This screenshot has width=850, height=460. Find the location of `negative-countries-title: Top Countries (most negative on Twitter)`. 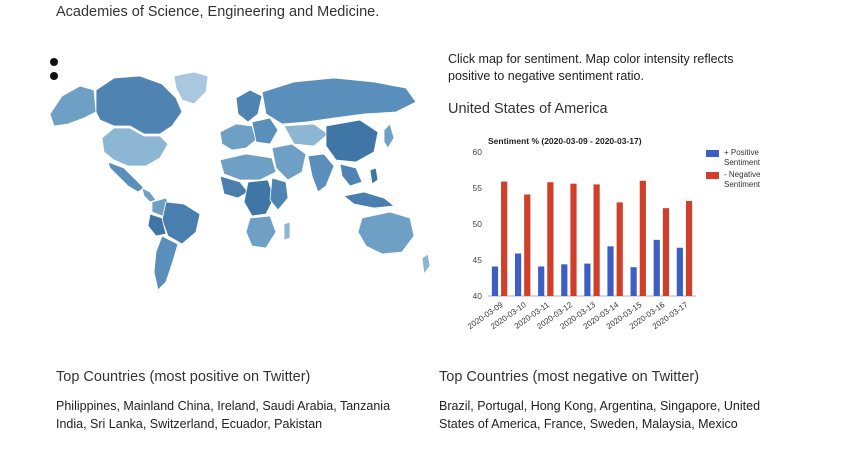

negative-countries-title: Top Countries (most negative on Twitter) is located at coordinates (569, 377).